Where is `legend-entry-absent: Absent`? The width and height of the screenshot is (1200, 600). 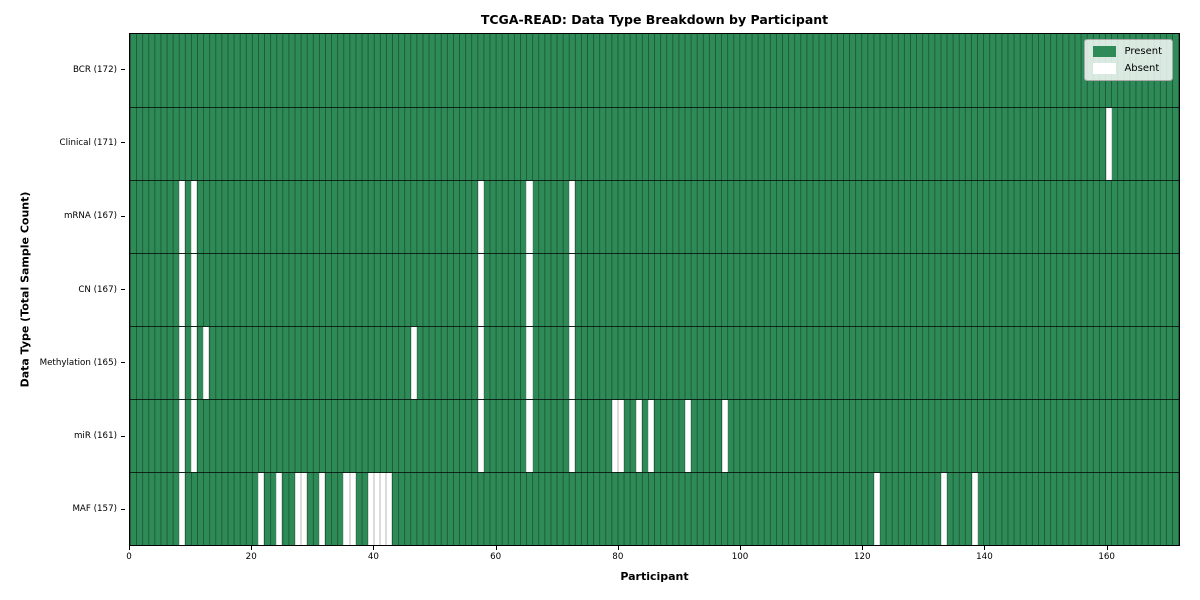
legend-entry-absent: Absent is located at coordinates (1127, 68).